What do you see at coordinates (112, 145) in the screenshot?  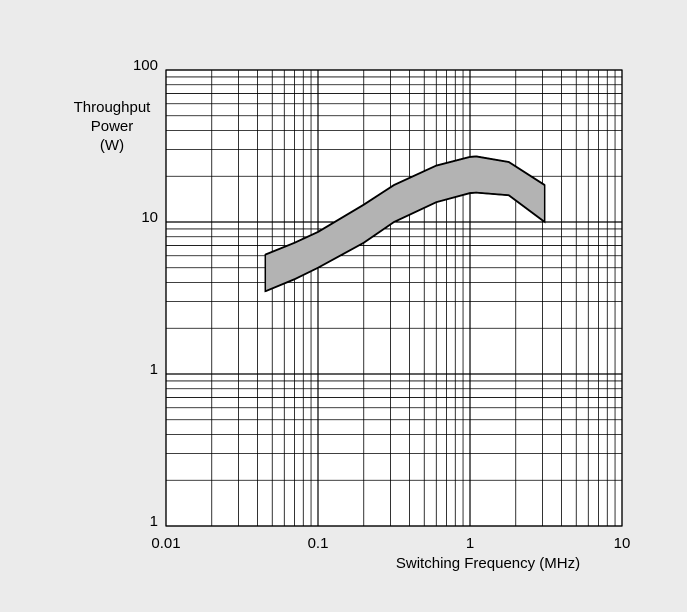 I see `y-axis-label: (W)` at bounding box center [112, 145].